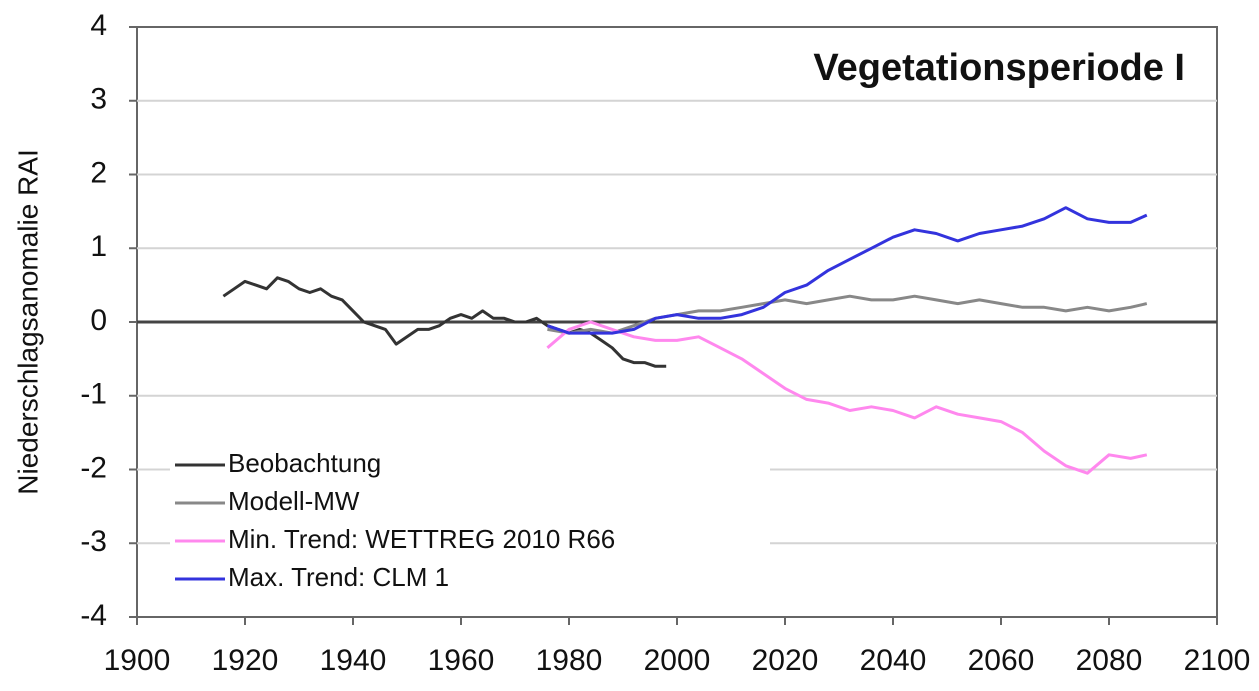 This screenshot has width=1259, height=691. I want to click on x-tick-label: 2040, so click(893, 660).